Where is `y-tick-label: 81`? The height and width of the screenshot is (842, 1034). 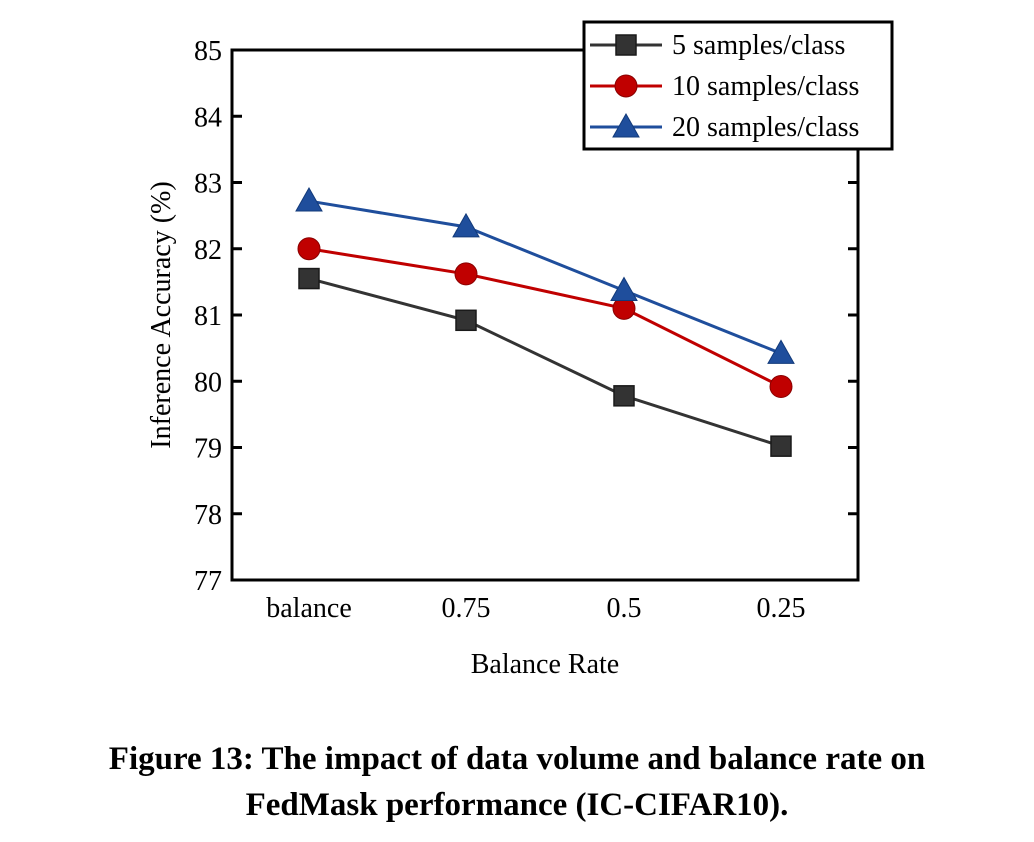
y-tick-label: 81 is located at coordinates (208, 316).